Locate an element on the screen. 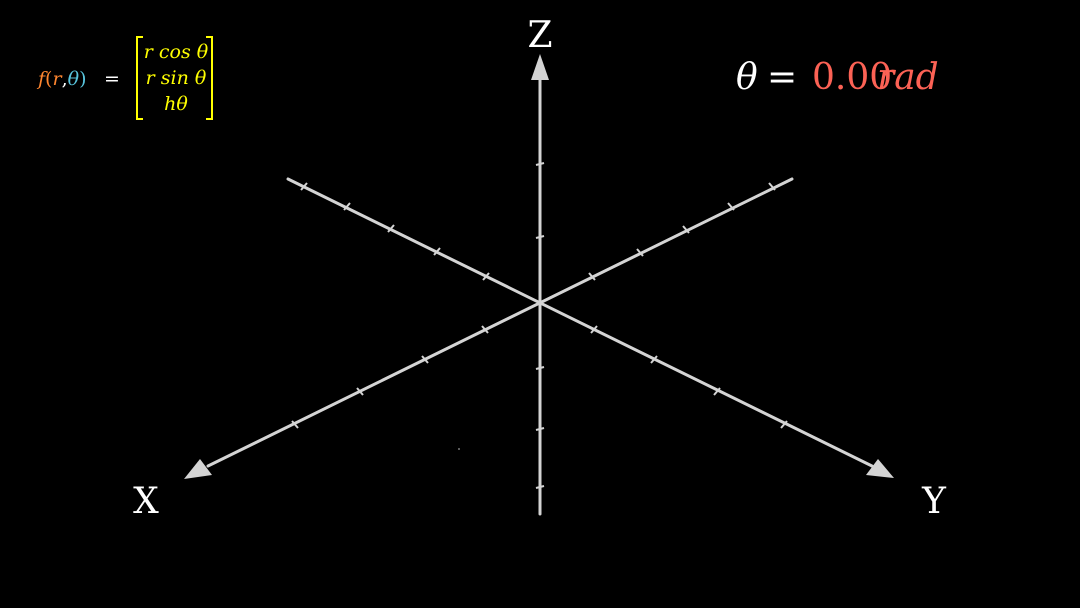 This screenshot has height=608, width=1080. theta-value: 0.00 is located at coordinates (852, 77).